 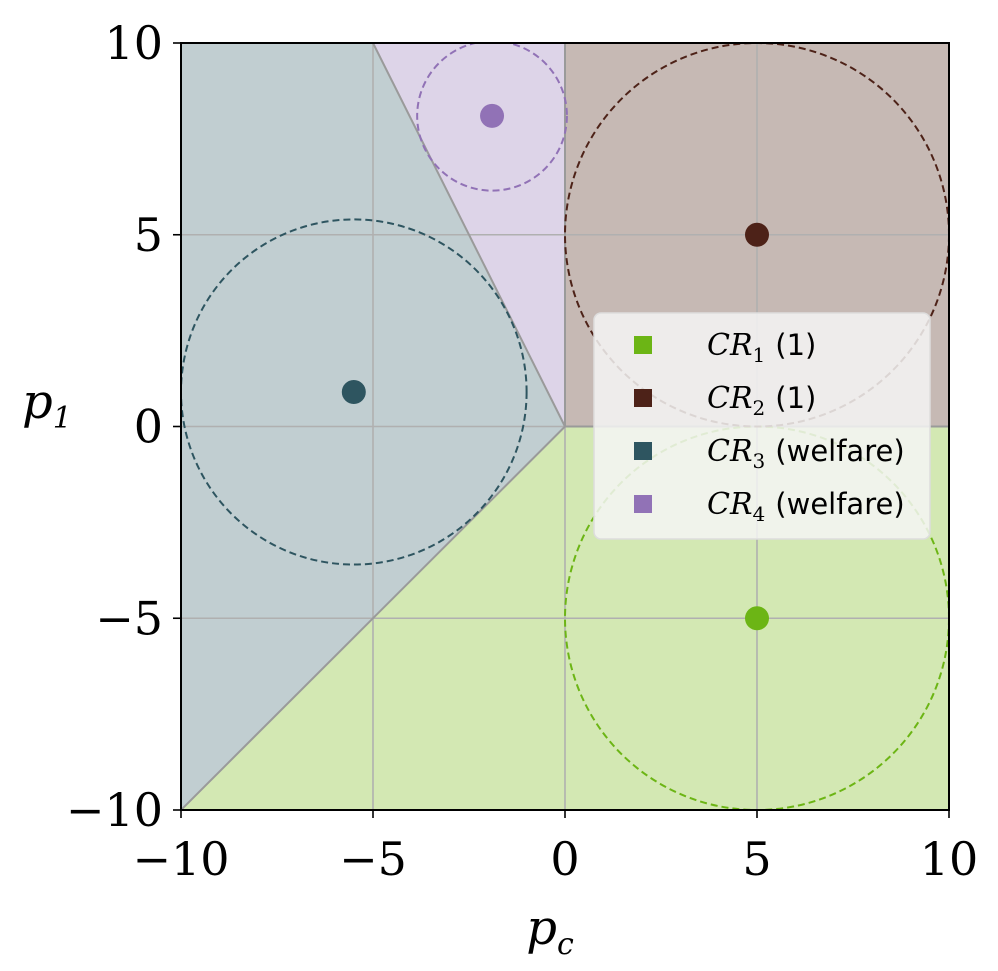 I want to click on y-tick-label: 0, so click(x=148, y=427).